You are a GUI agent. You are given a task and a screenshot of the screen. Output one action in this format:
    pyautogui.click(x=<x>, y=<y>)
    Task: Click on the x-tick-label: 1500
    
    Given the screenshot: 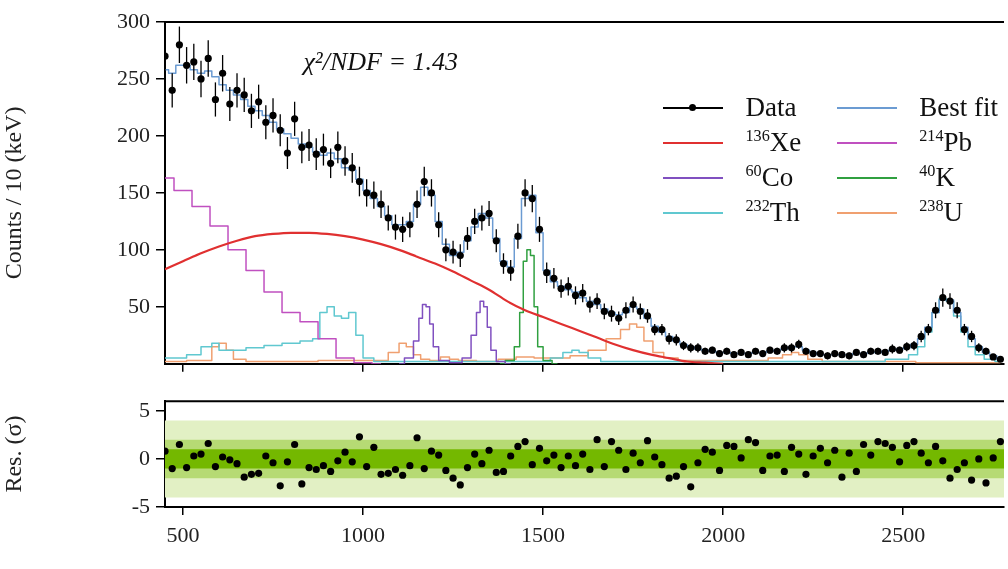 What is the action you would take?
    pyautogui.click(x=543, y=534)
    